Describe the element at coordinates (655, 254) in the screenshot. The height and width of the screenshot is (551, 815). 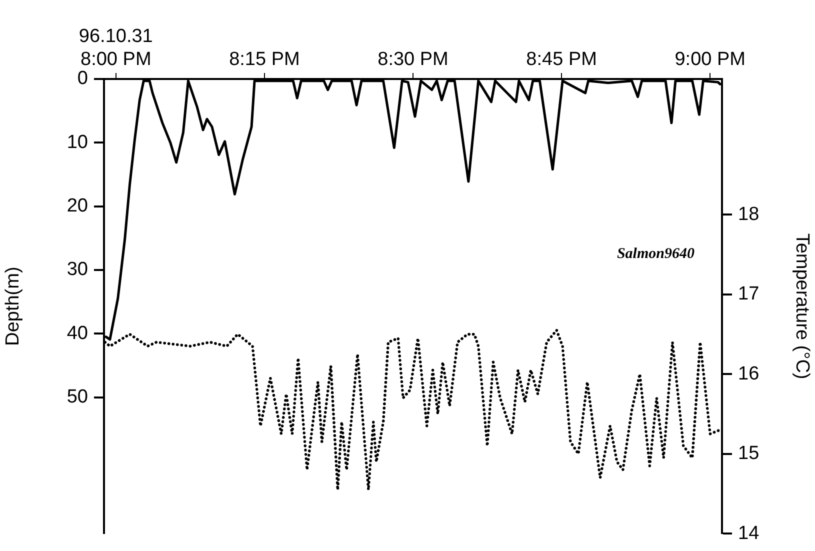
I see `annotation: Salmon9640` at that location.